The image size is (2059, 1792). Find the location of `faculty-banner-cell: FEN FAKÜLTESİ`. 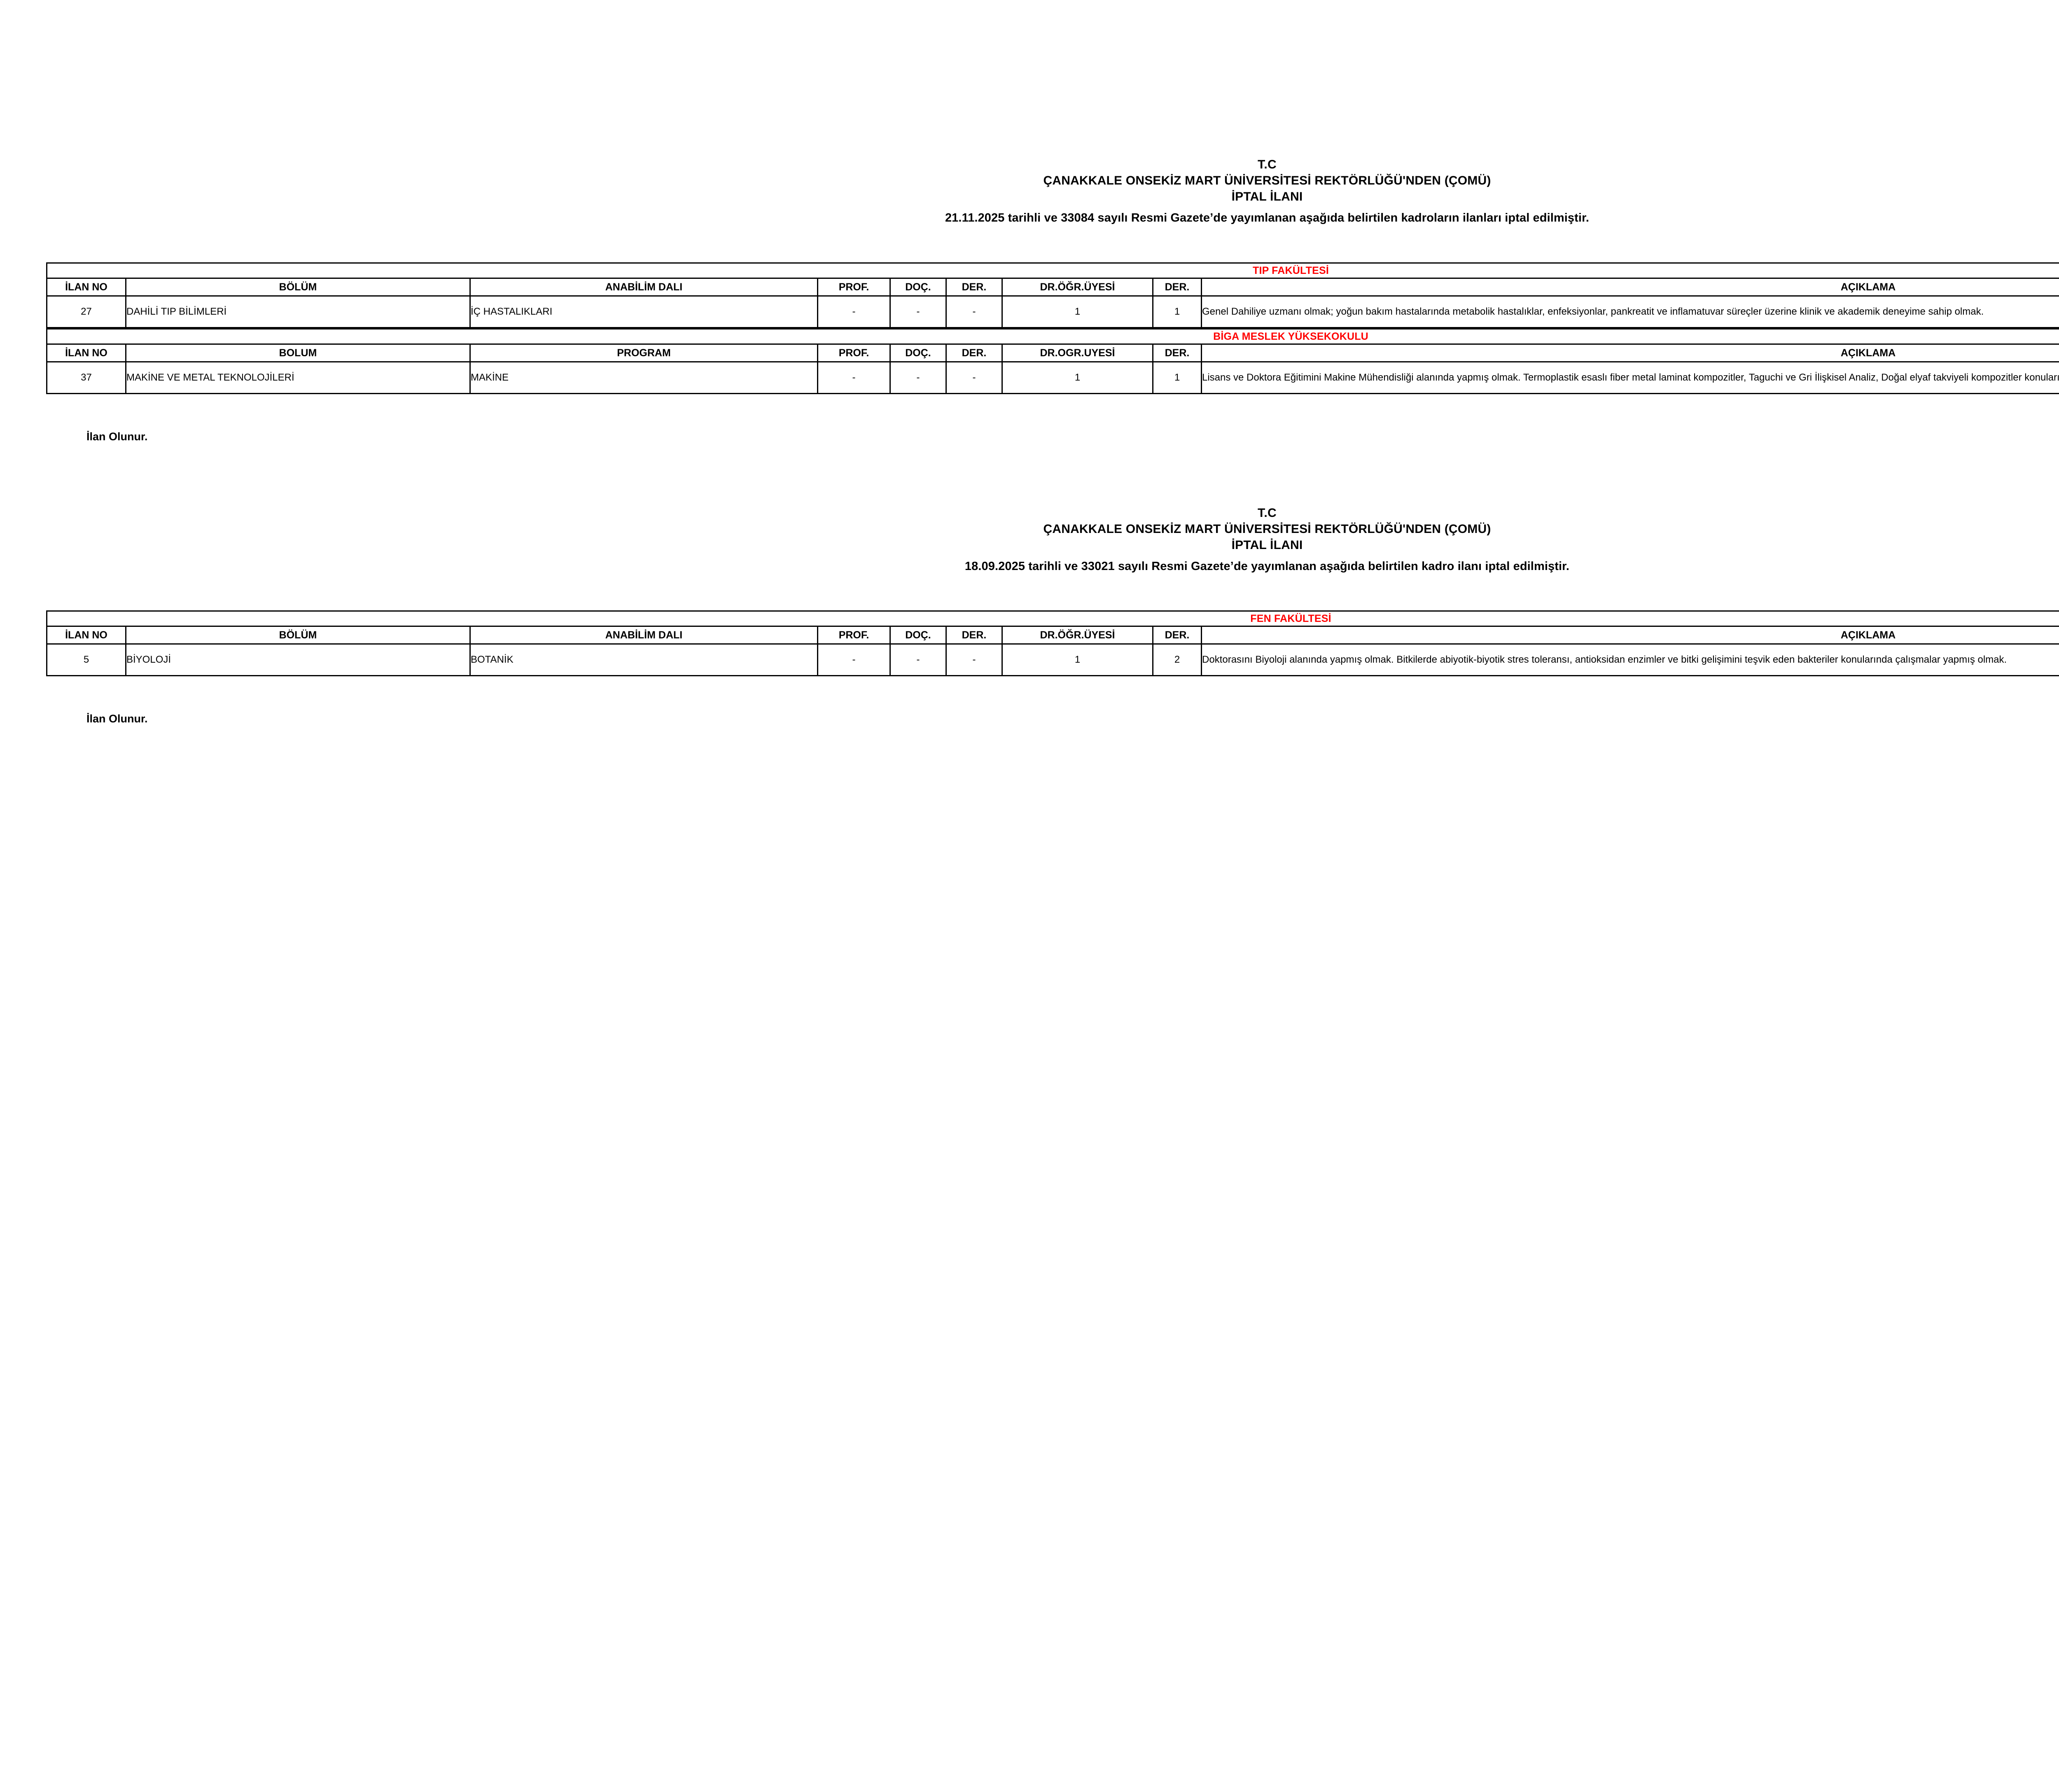

faculty-banner-cell: FEN FAKÜLTESİ is located at coordinates (1052, 618).